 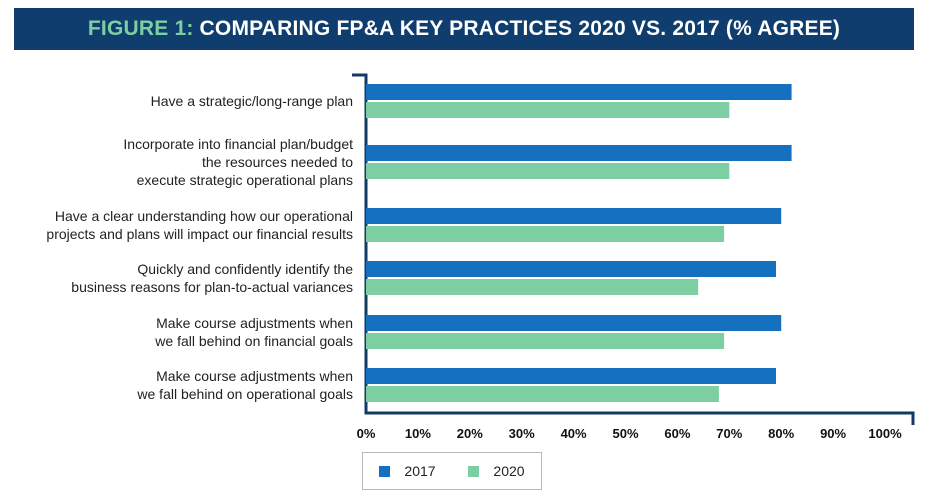 I want to click on legend-label-2017: 2017, so click(x=420, y=471).